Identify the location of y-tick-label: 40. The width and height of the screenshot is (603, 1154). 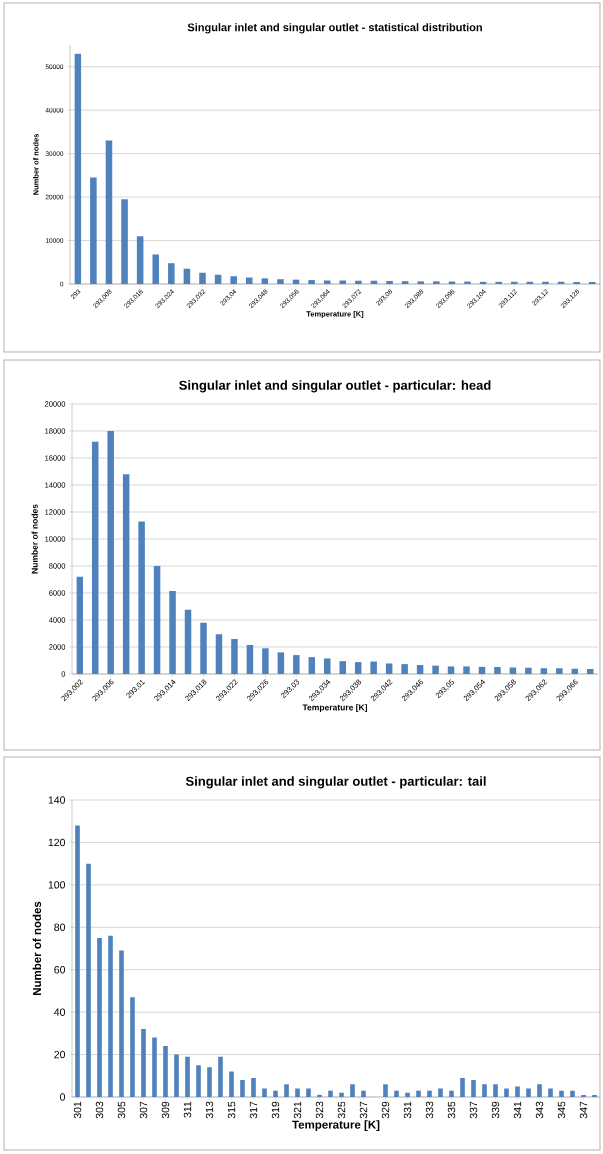
(60, 1012).